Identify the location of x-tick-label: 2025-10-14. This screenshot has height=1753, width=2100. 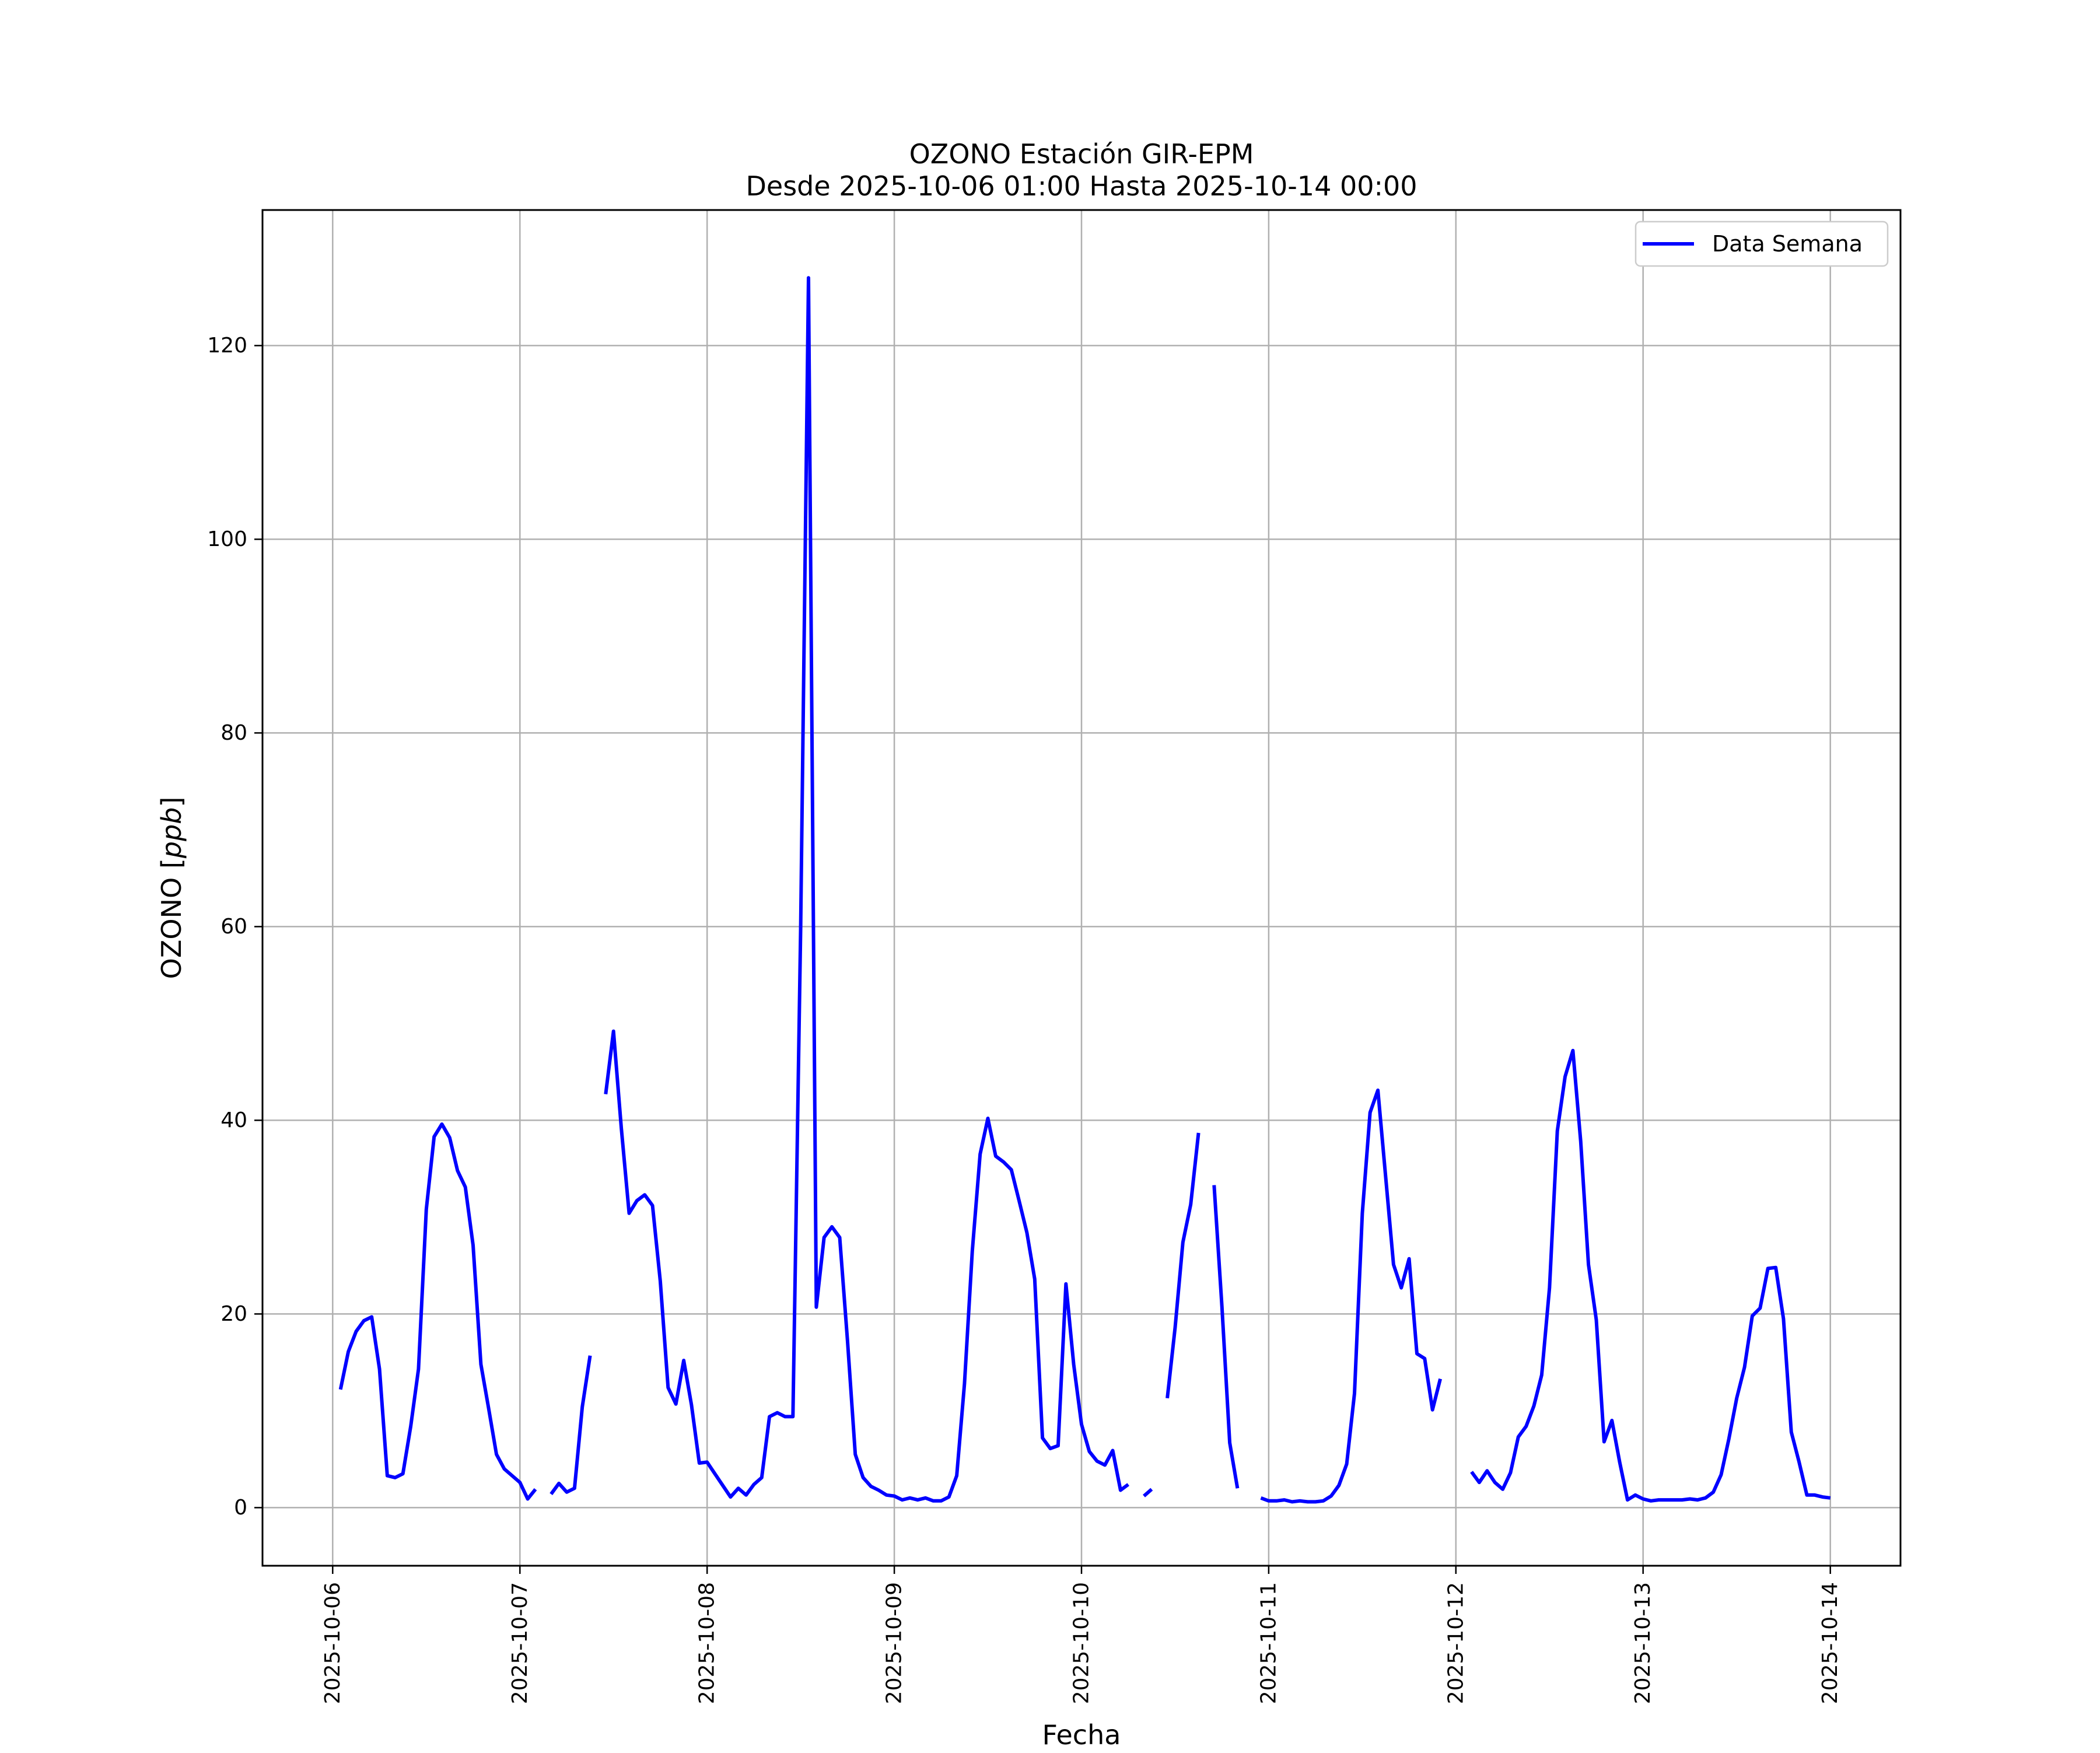
(1830, 1643).